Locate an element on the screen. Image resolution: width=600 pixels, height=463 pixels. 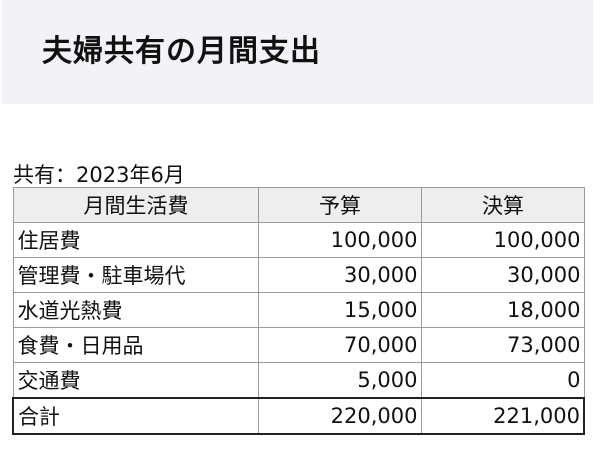
column-header-item: 月間生活費 is located at coordinates (135, 205).